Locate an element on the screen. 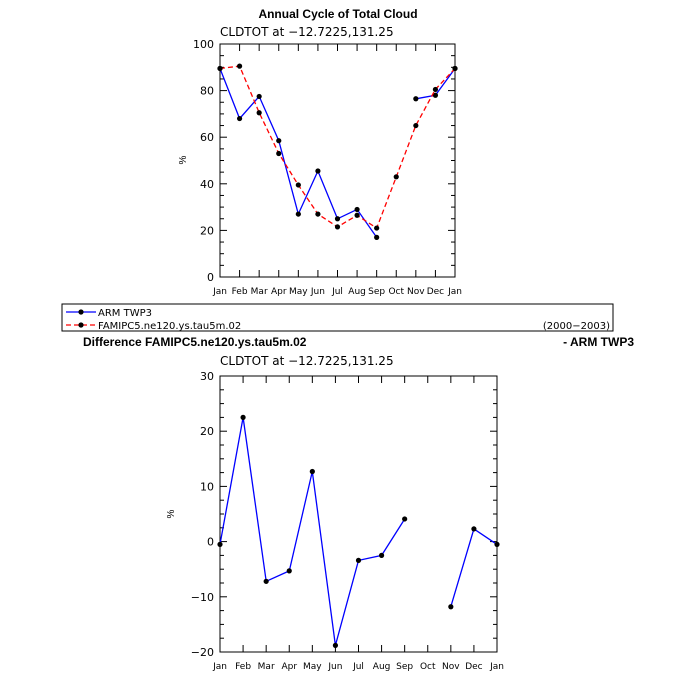 The width and height of the screenshot is (675, 676). bottom-chart-ylabel: % is located at coordinates (171, 513).